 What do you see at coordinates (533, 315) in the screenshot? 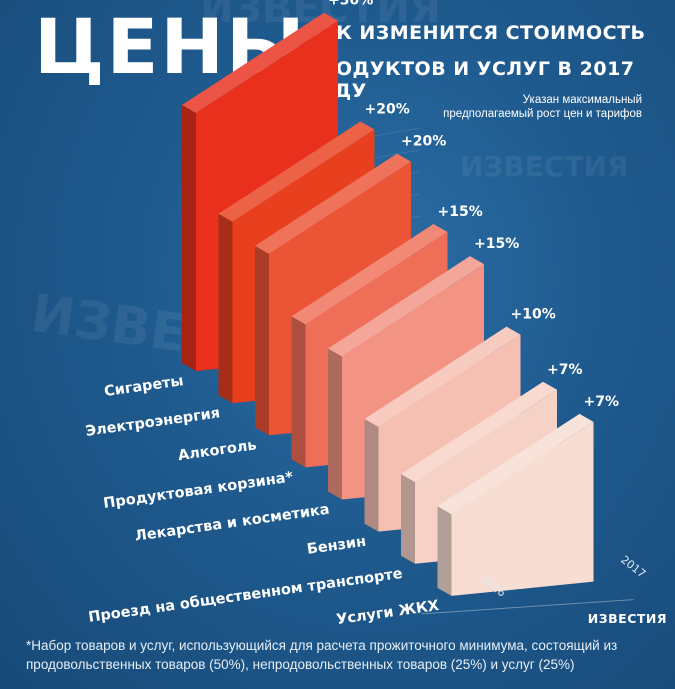
I see `data-label: +10%` at bounding box center [533, 315].